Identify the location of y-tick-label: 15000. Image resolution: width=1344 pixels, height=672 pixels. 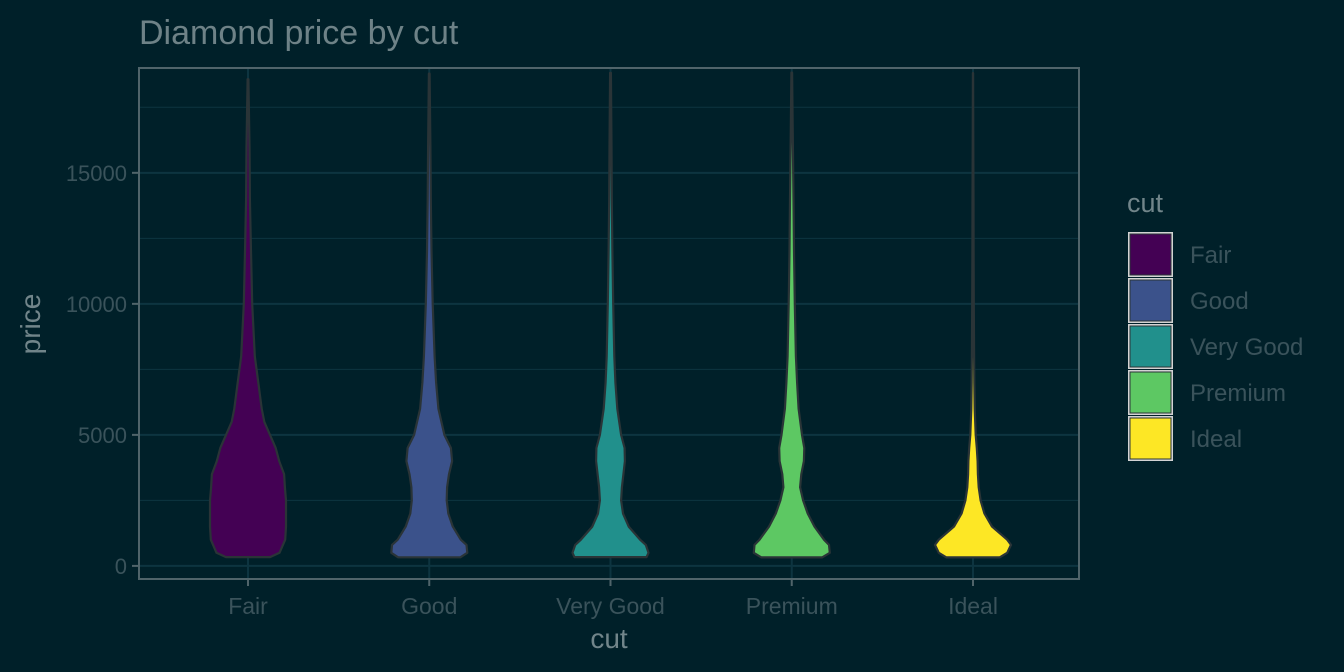
(96, 173).